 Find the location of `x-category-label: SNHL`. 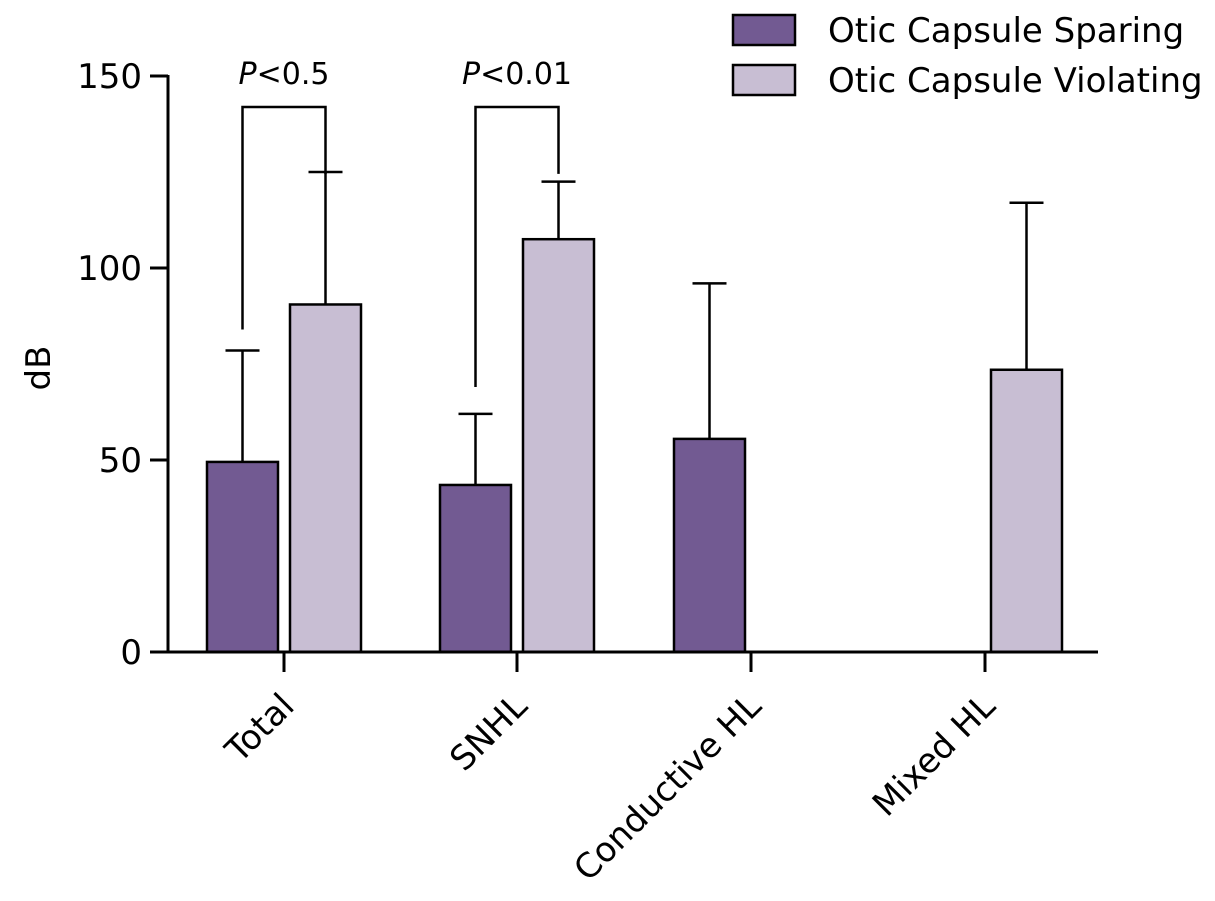

x-category-label: SNHL is located at coordinates (488, 732).